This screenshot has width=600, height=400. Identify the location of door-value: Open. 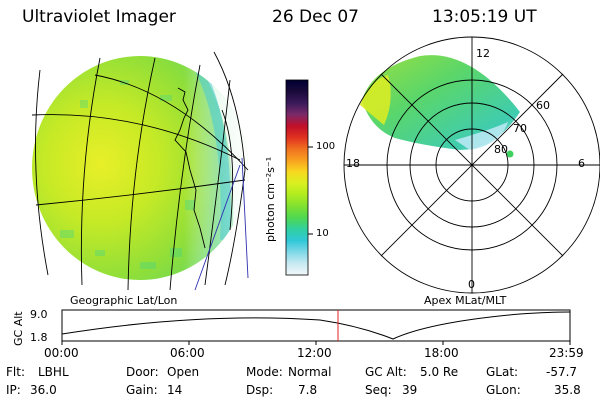
(183, 372).